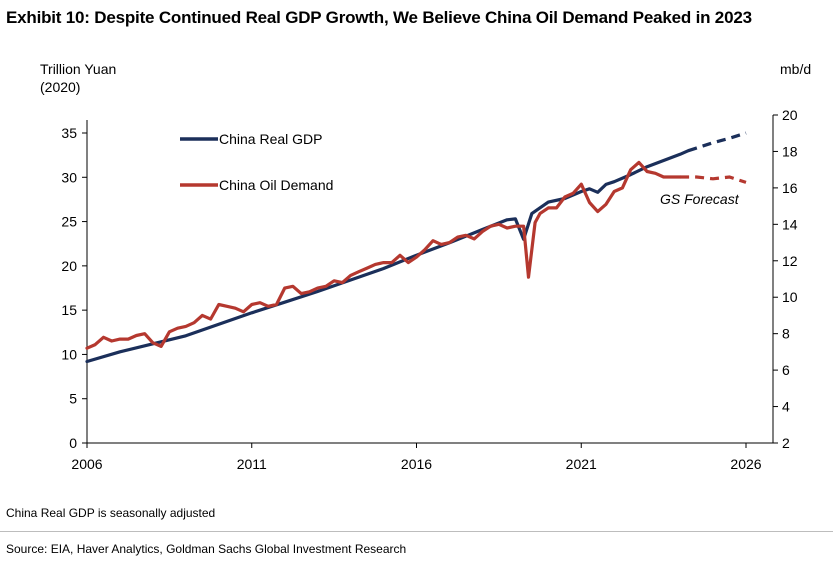  Describe the element at coordinates (73, 443) in the screenshot. I see `left-tick-label: 0` at that location.